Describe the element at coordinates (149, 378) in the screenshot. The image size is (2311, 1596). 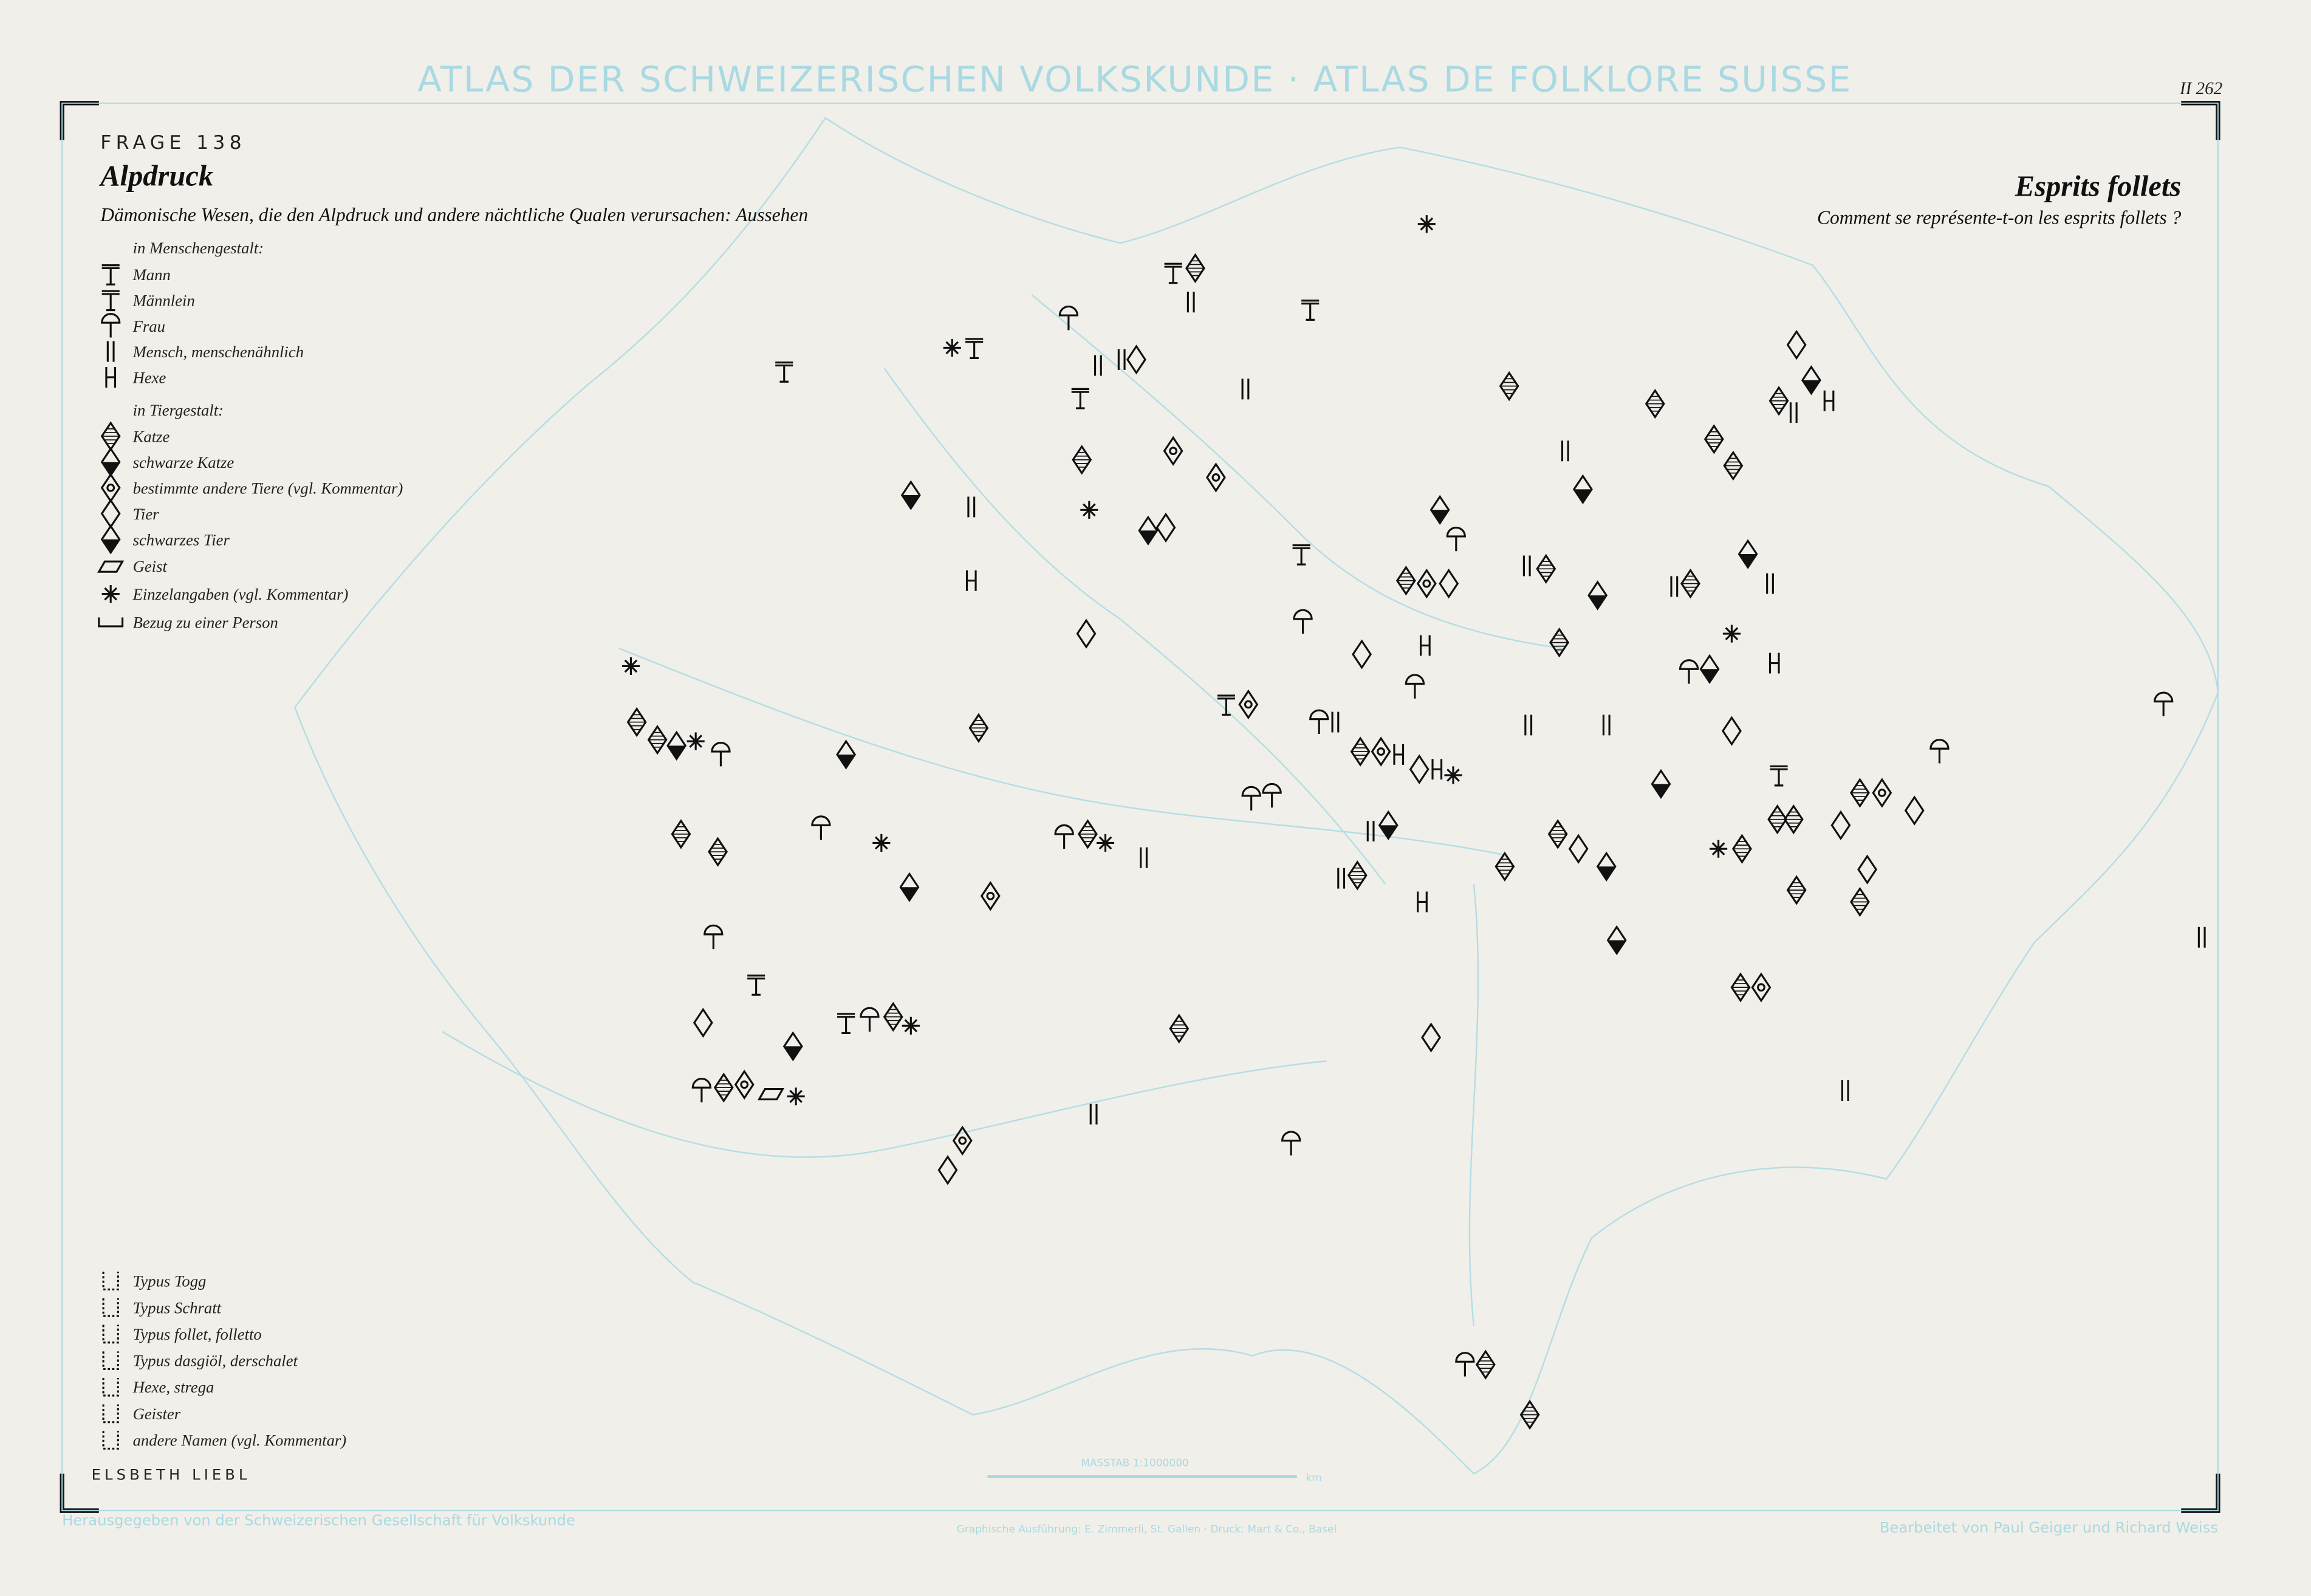
I see `legend-label: Hexe` at that location.